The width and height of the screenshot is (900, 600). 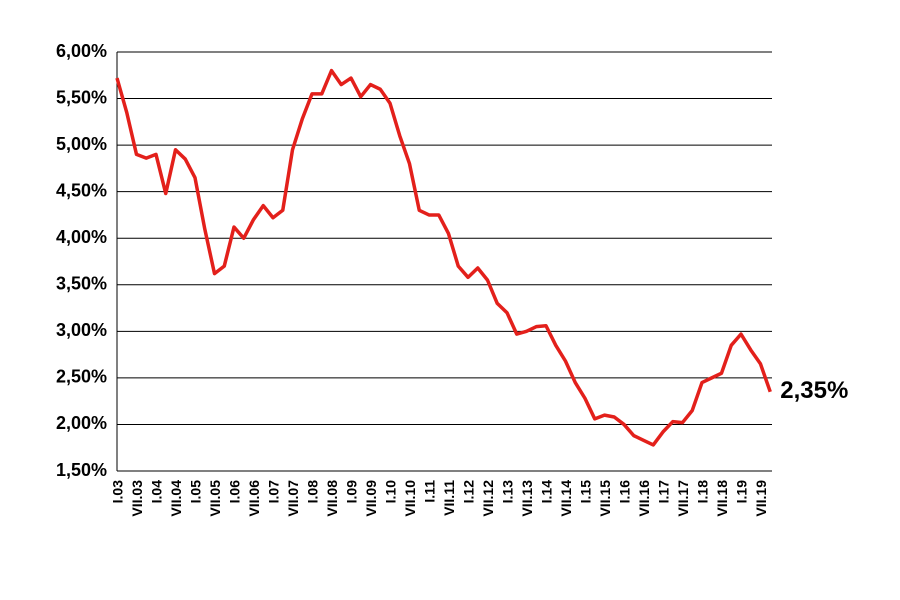 What do you see at coordinates (137, 498) in the screenshot?
I see `x-tick-label: VII.03` at bounding box center [137, 498].